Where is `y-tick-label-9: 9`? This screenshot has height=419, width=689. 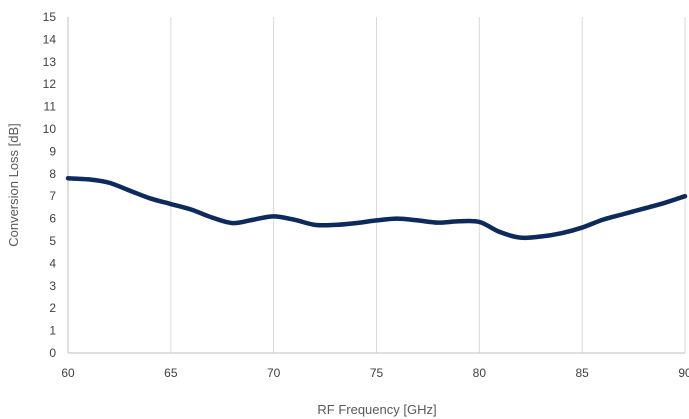
y-tick-label-9: 9 is located at coordinates (52, 151).